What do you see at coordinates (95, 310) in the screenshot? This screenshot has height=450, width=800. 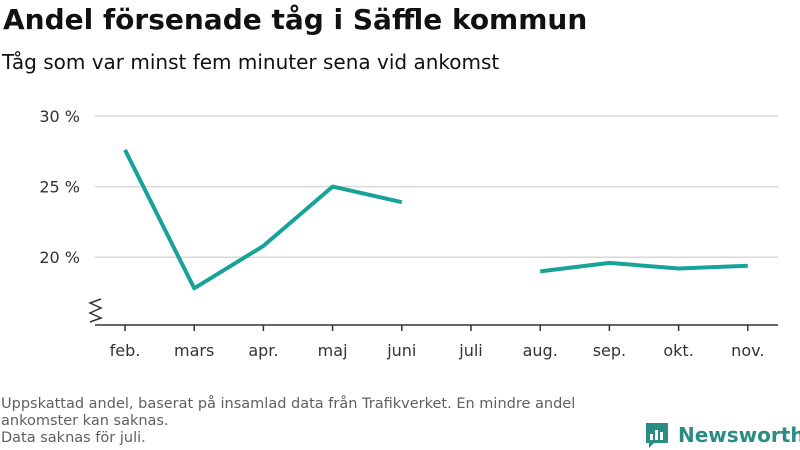 I see `axis-break-icon` at bounding box center [95, 310].